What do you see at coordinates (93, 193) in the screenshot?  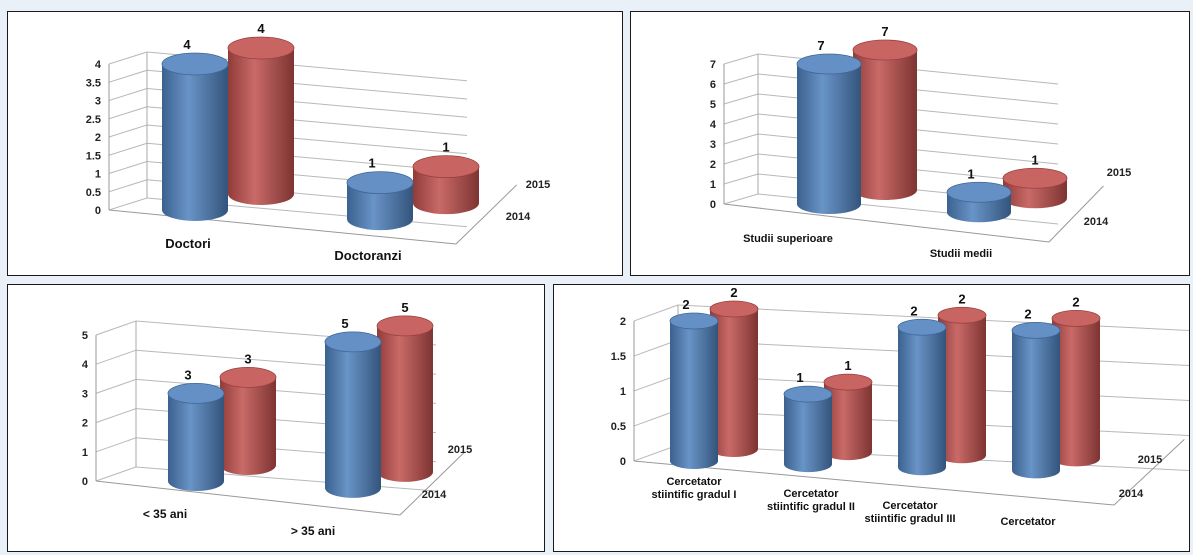 I see `y-tick-label: 0.5` at bounding box center [93, 193].